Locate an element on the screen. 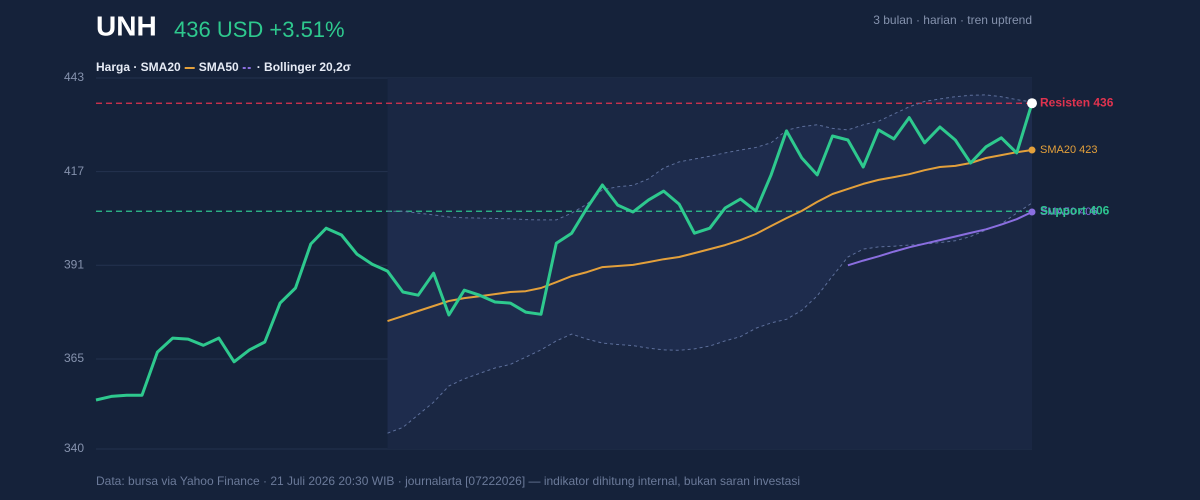  series-line is located at coordinates (940, 239).